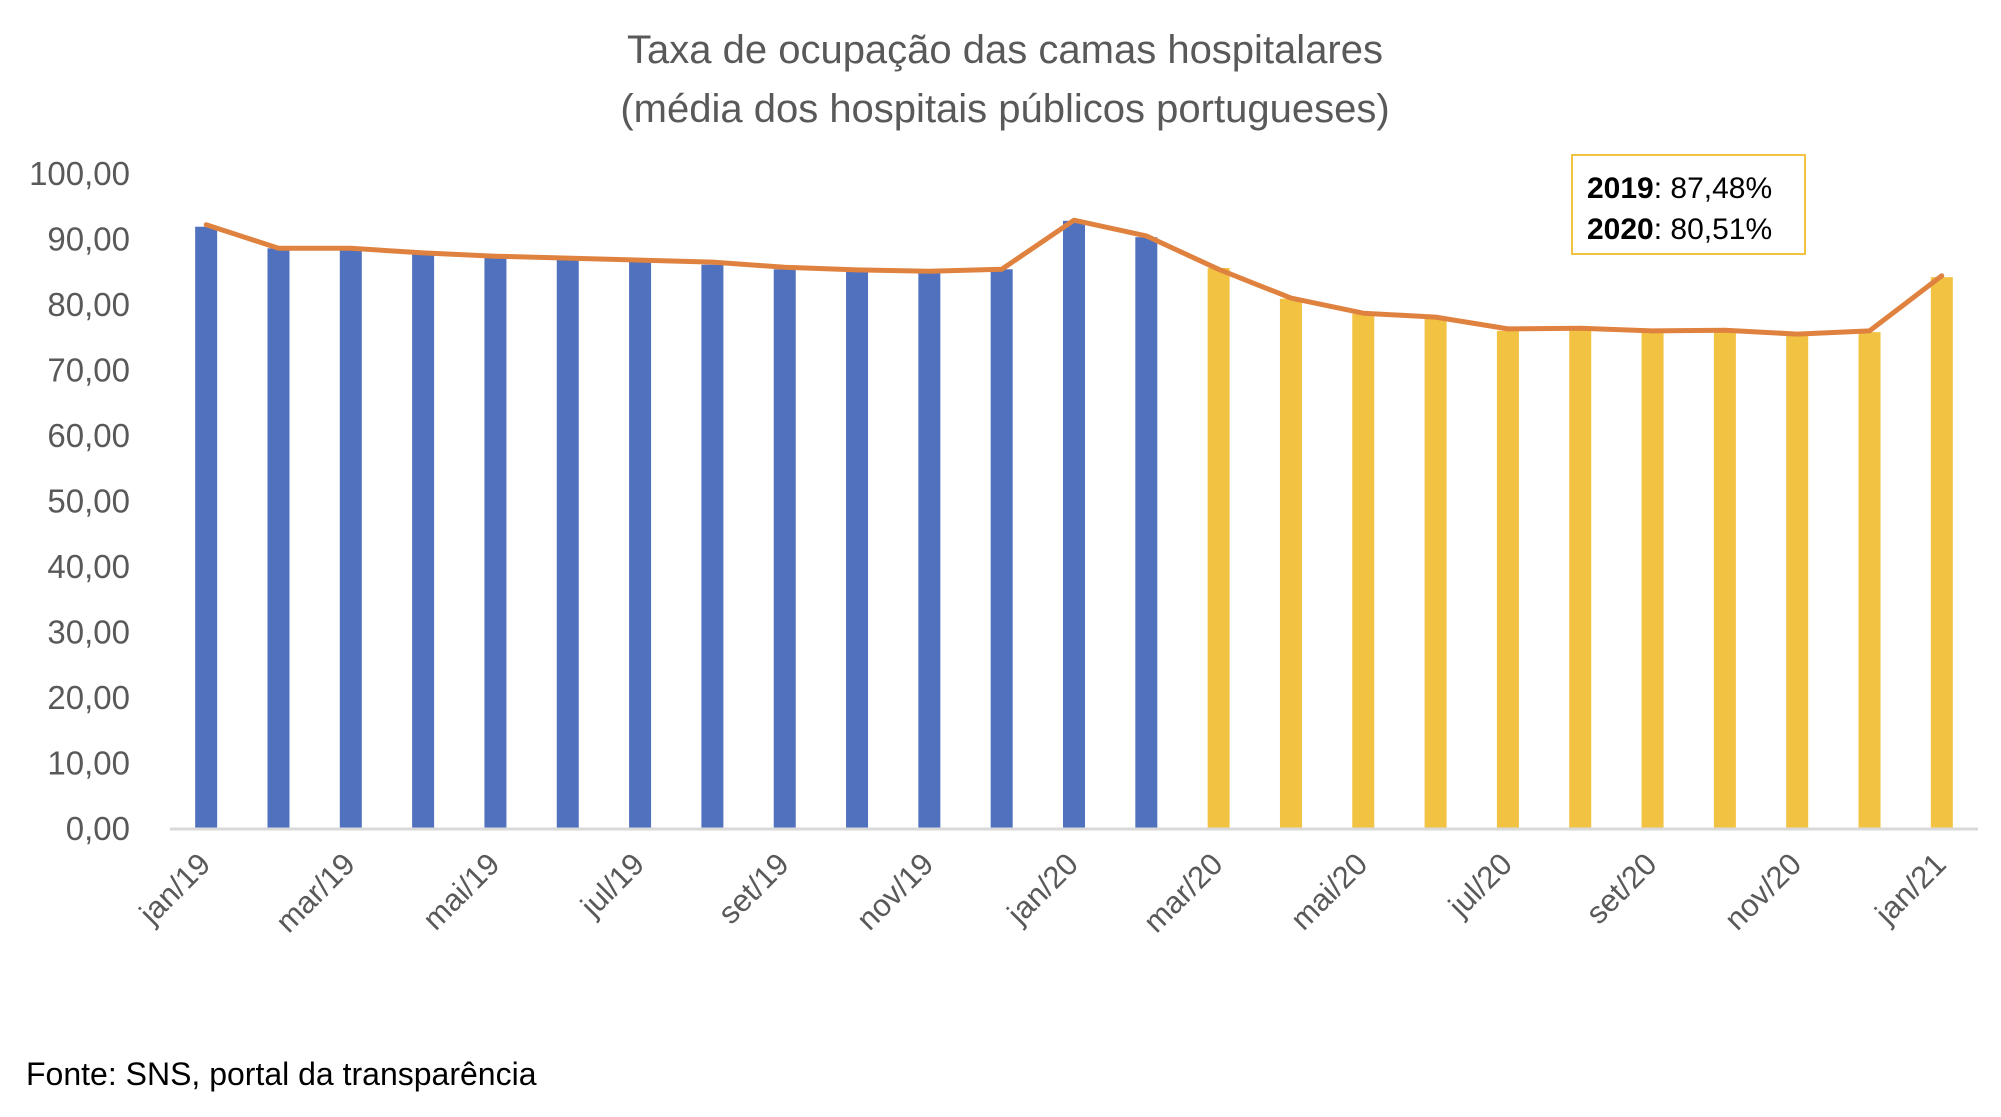 The width and height of the screenshot is (2001, 1117). What do you see at coordinates (612, 885) in the screenshot?
I see `x-tick-label: jul/19` at bounding box center [612, 885].